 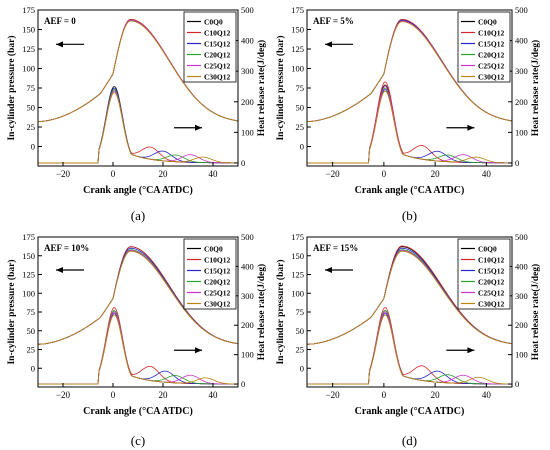 What do you see at coordinates (113, 395) in the screenshot?
I see `x-tick-label: 0` at bounding box center [113, 395].